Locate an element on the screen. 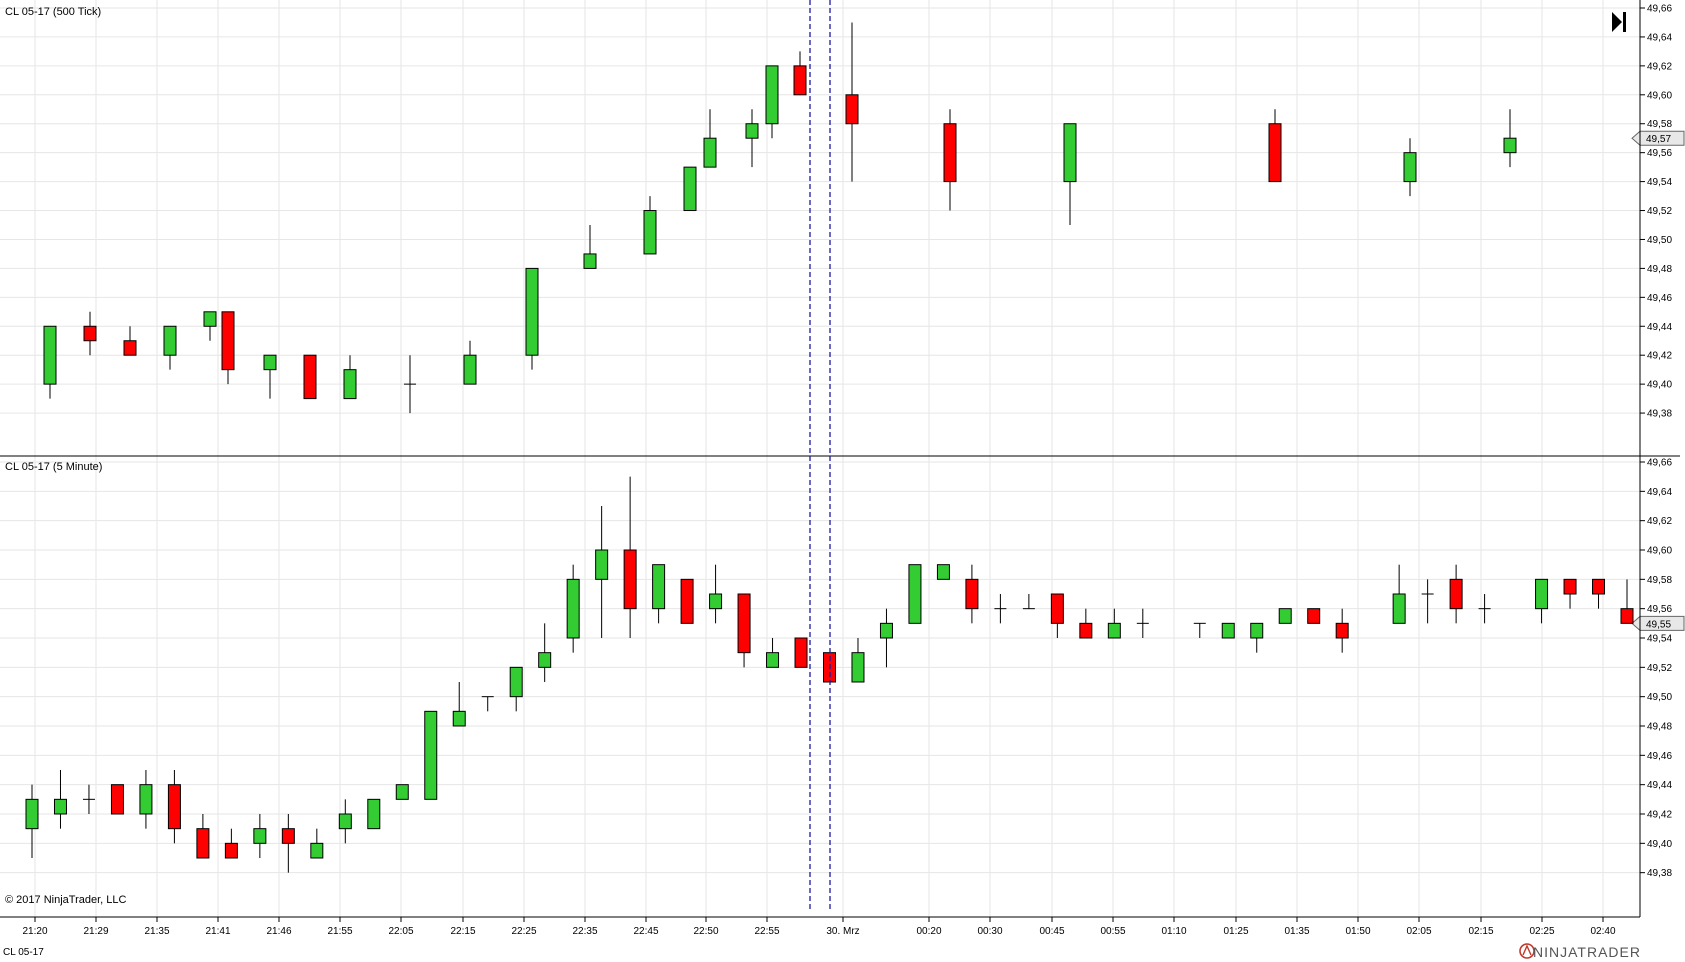 This screenshot has height=962, width=1685. price-tick-label: 49,50 is located at coordinates (1659, 240).